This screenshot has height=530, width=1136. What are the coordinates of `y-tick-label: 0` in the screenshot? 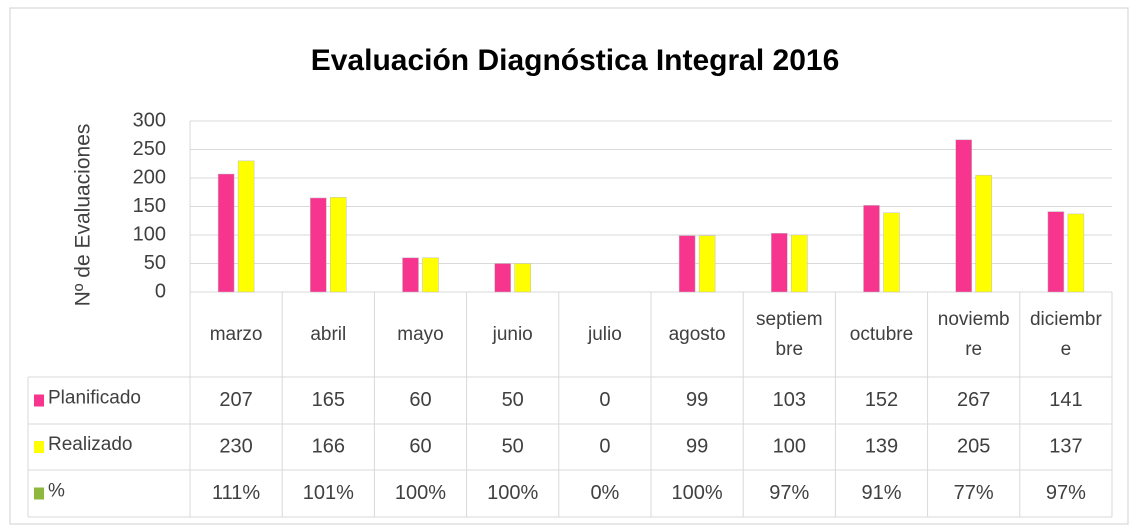 It's located at (160, 291).